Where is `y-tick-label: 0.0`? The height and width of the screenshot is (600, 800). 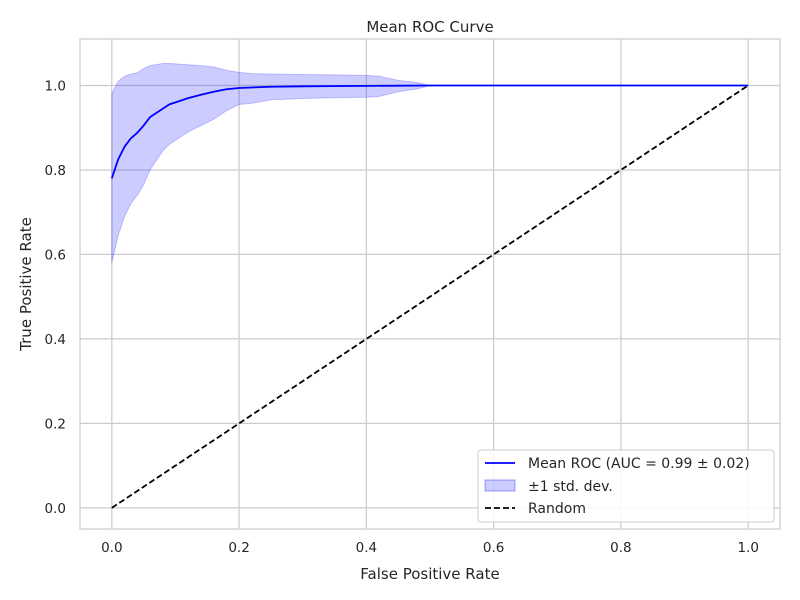 y-tick-label: 0.0 is located at coordinates (55, 509).